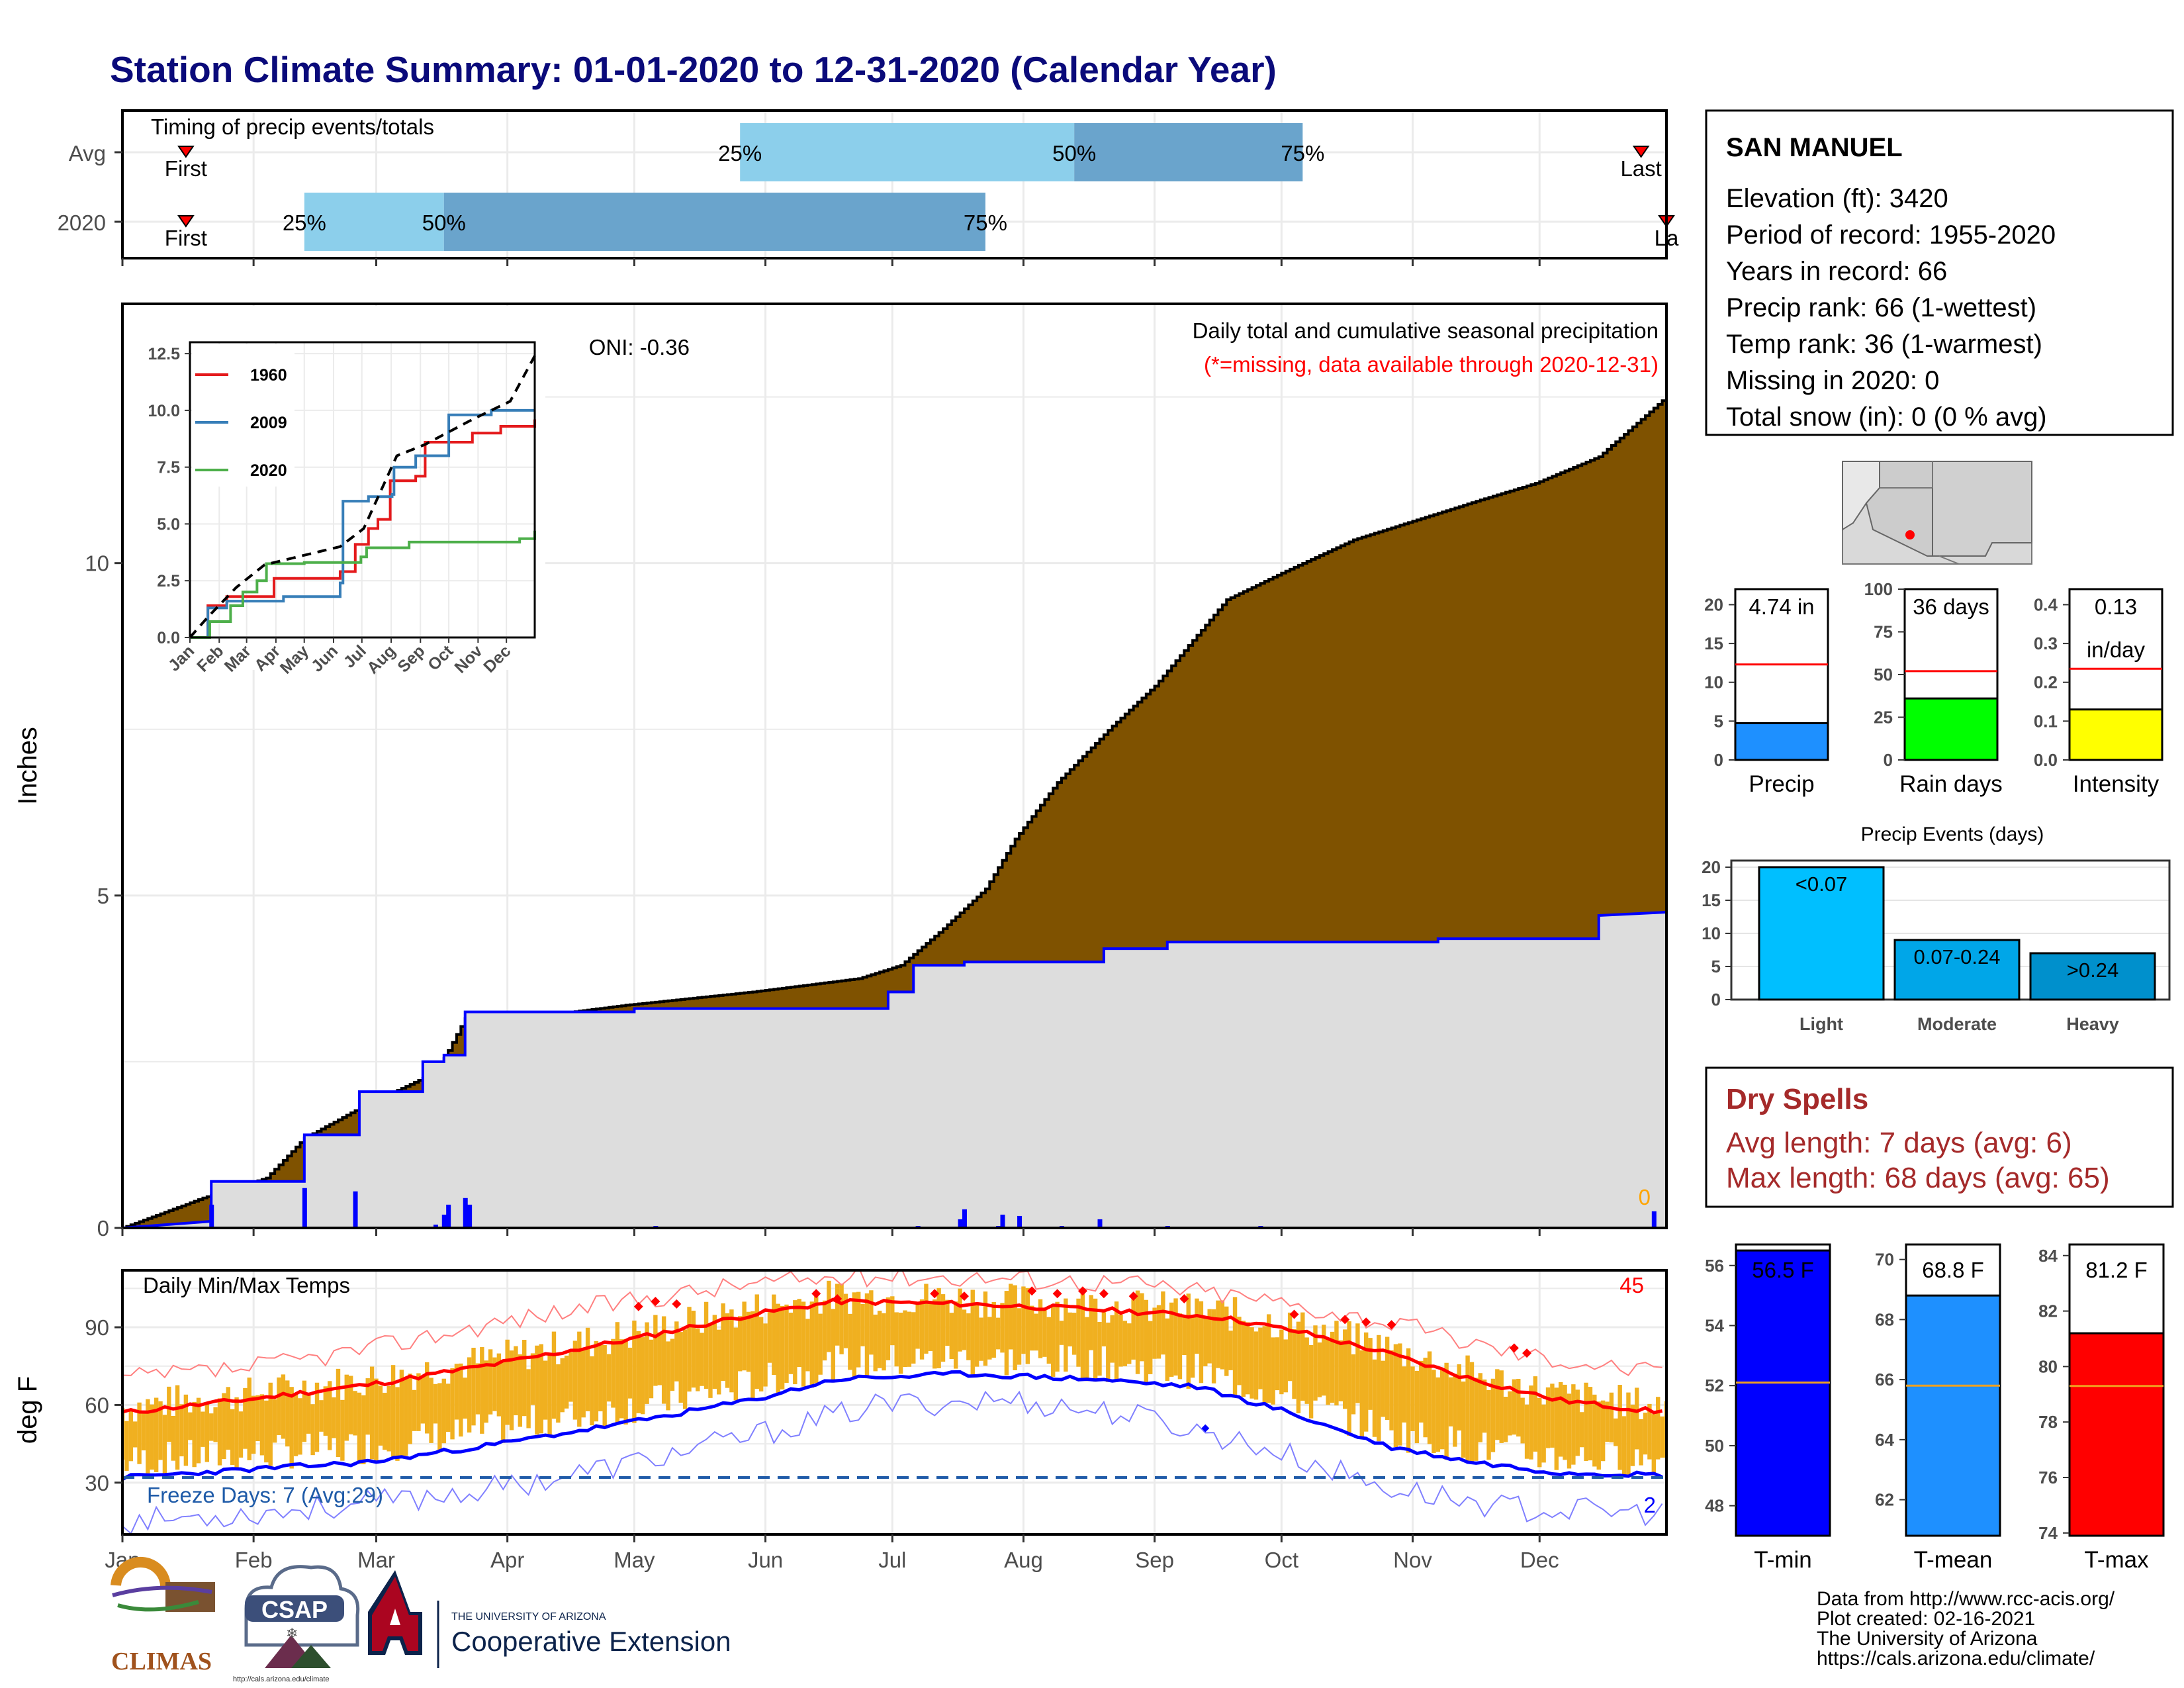 The height and width of the screenshot is (1688, 2184). Describe the element at coordinates (1302, 153) in the screenshot. I see `timing-p75-label: 75%` at that location.